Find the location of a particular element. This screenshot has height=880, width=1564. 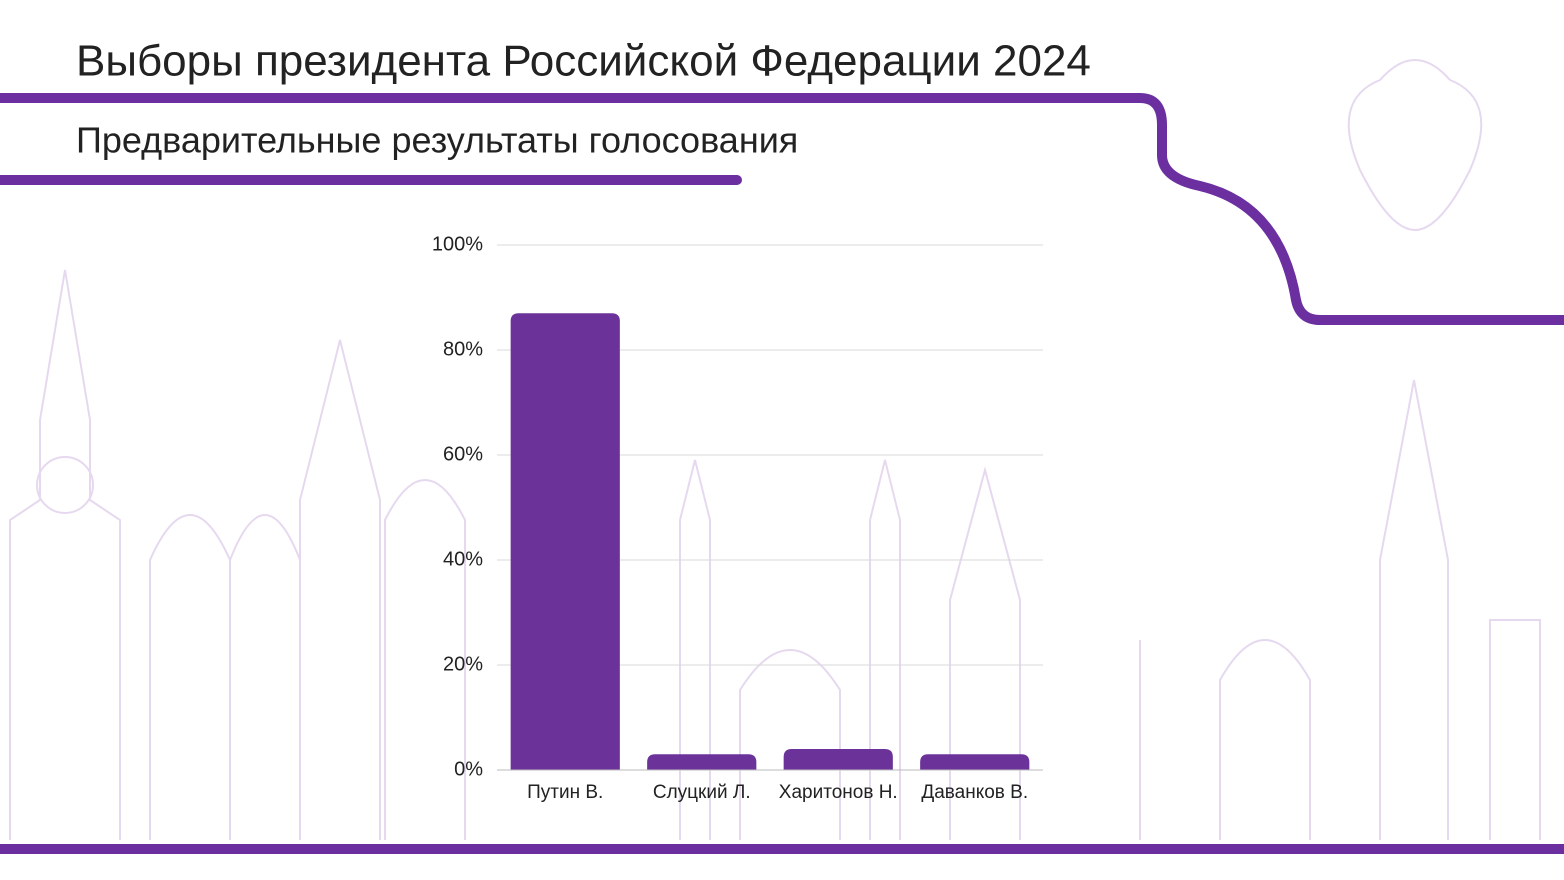

x-tick-label: Путин В. is located at coordinates (565, 792).